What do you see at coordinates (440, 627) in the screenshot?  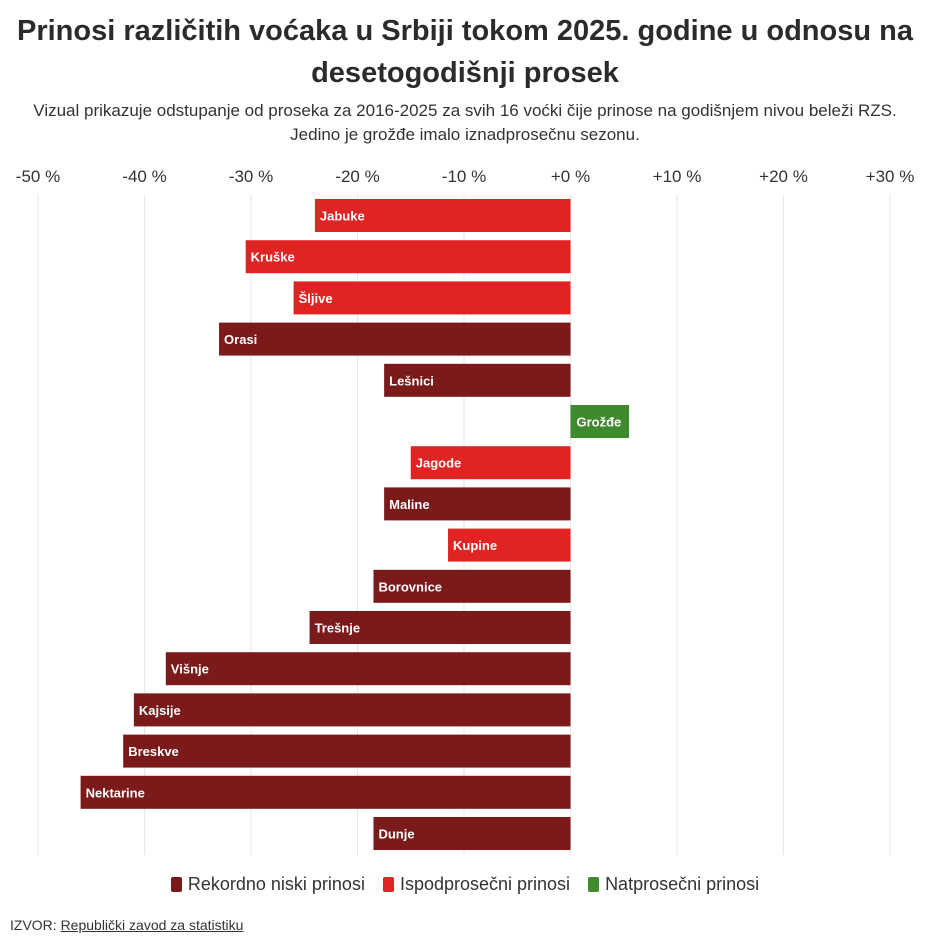 I see `bar-trešnje` at bounding box center [440, 627].